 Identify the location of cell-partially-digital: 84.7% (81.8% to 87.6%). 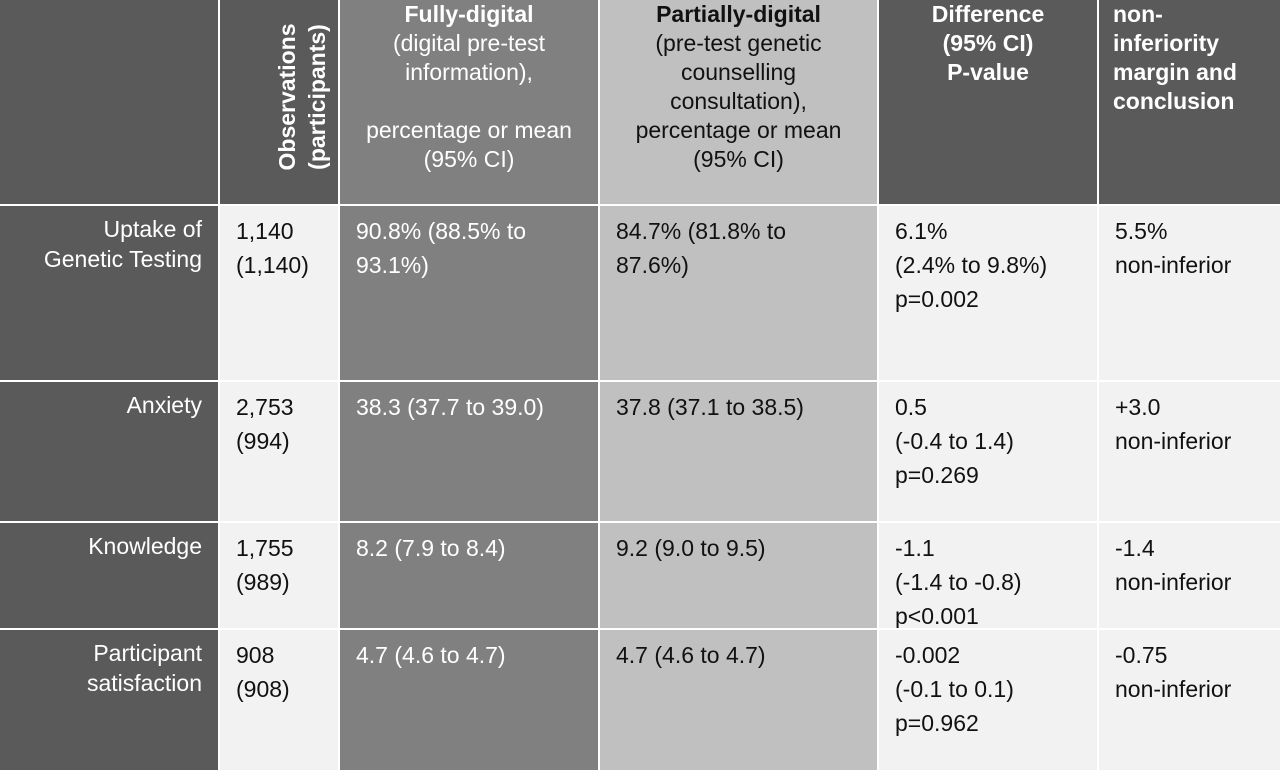
(738, 293).